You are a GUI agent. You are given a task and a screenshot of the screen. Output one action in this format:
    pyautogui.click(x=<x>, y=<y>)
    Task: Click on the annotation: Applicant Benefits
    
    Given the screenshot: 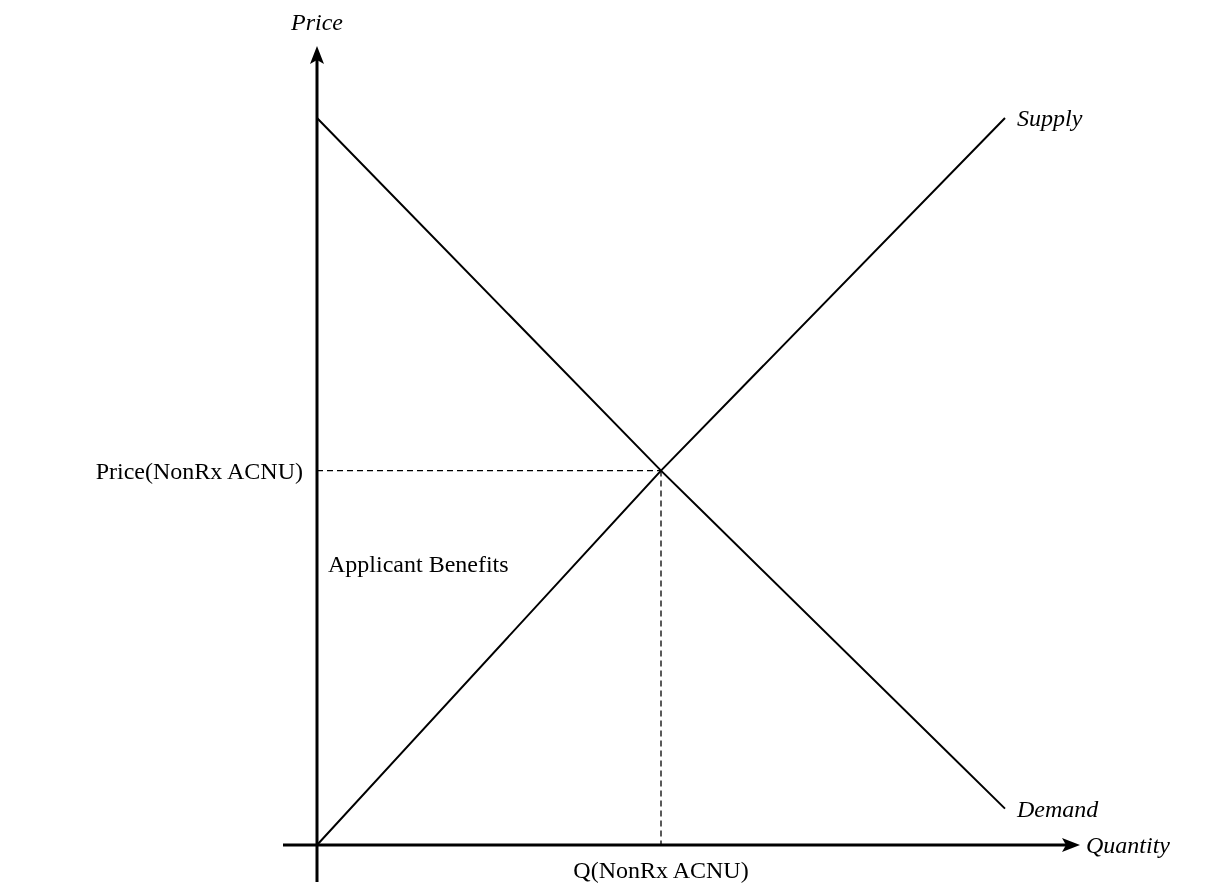 What is the action you would take?
    pyautogui.click(x=418, y=564)
    